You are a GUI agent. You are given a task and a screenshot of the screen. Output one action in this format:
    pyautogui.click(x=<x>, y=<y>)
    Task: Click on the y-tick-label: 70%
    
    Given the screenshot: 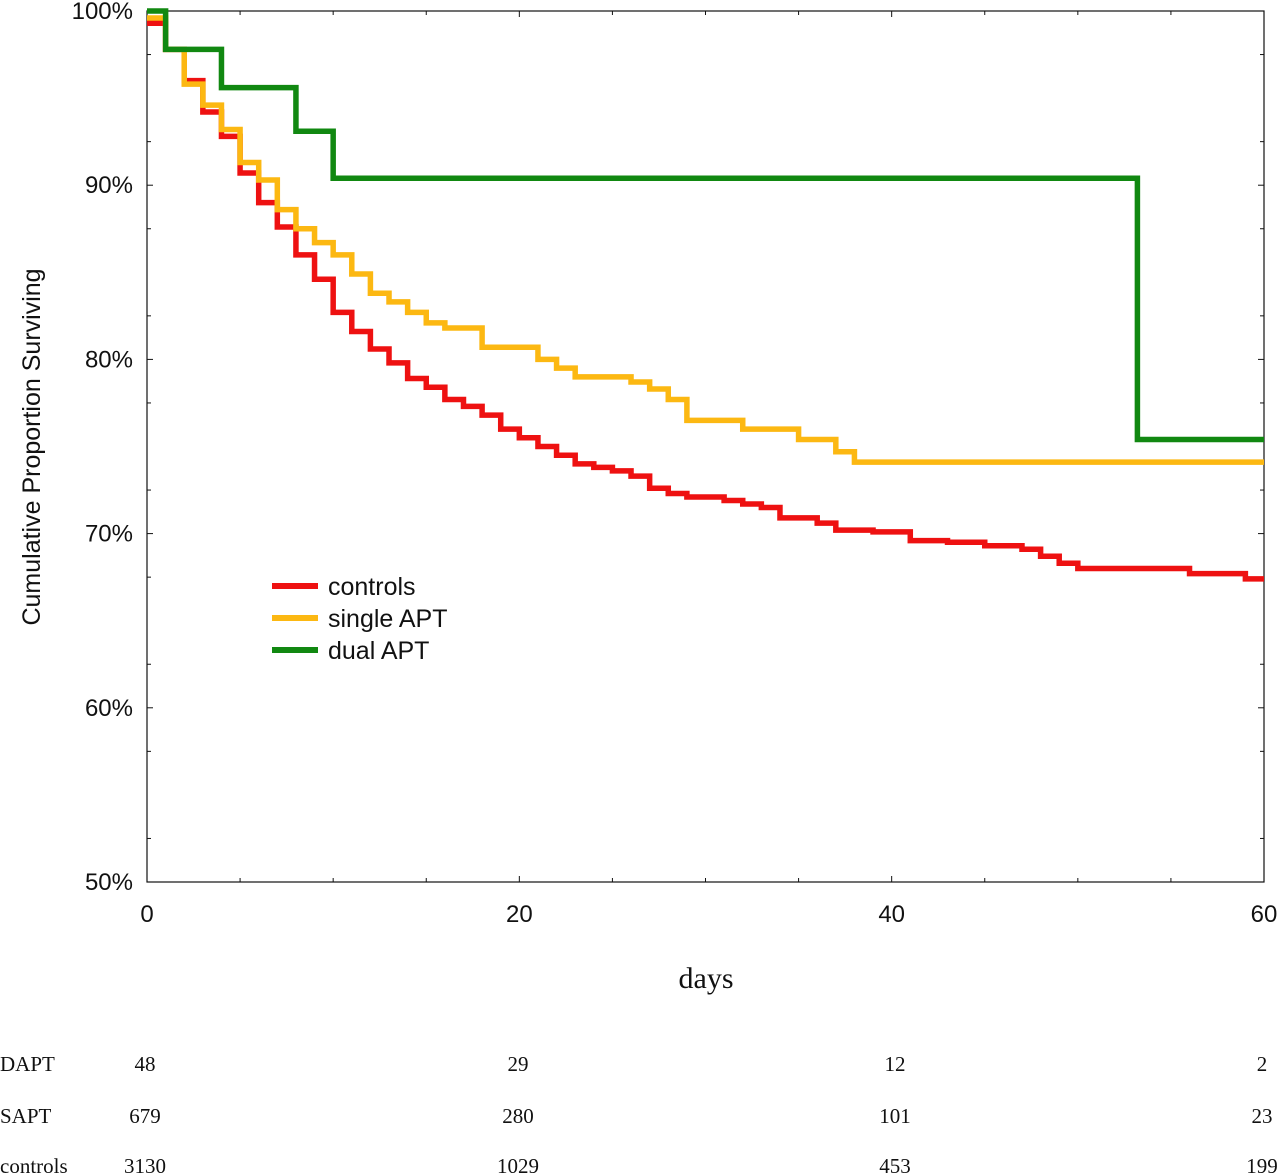 What is the action you would take?
    pyautogui.click(x=109, y=534)
    